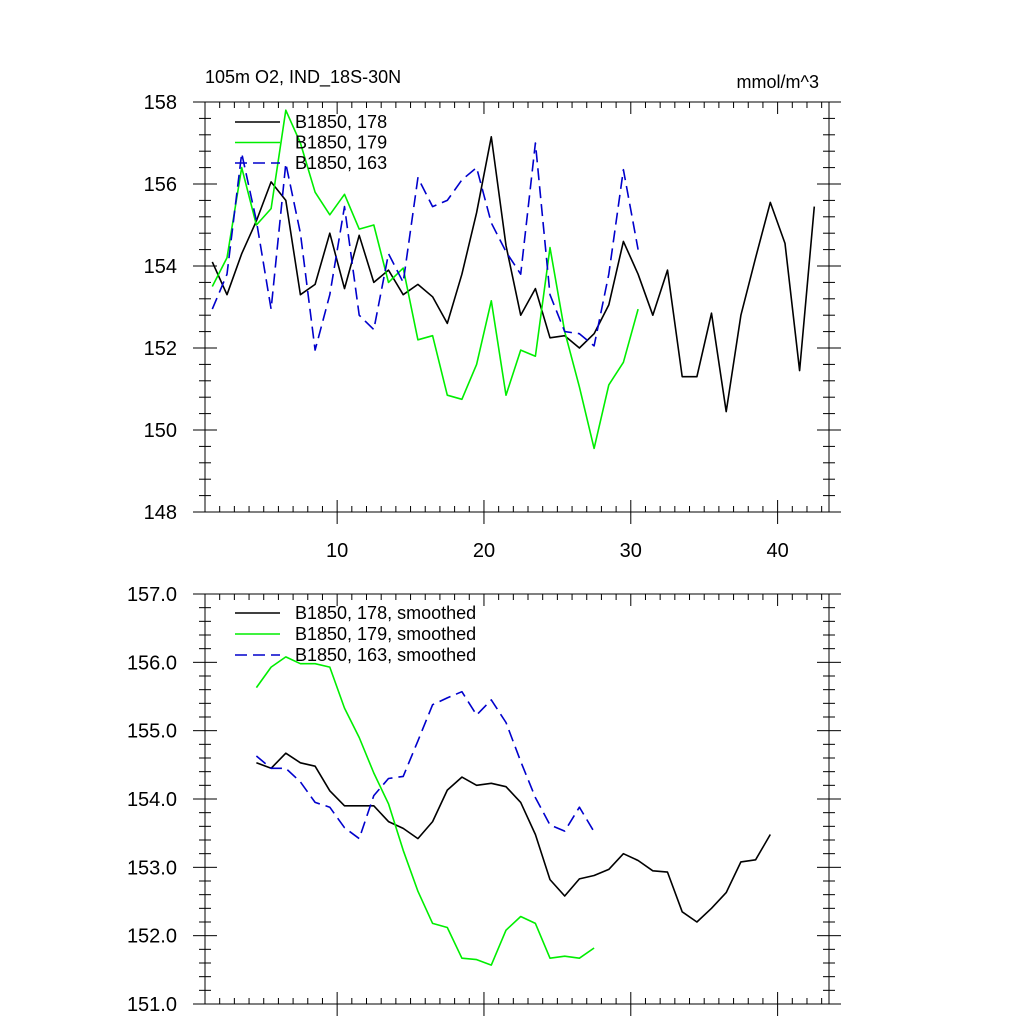 Image resolution: width=1024 pixels, height=1024 pixels. Describe the element at coordinates (160, 513) in the screenshot. I see `top-y-tick-label: 148` at that location.